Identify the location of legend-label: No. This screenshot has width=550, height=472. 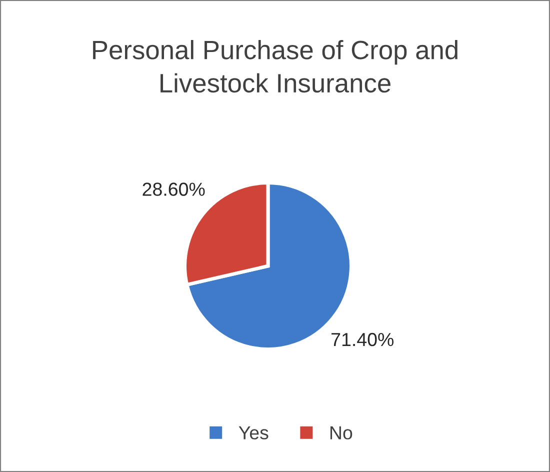
(341, 433).